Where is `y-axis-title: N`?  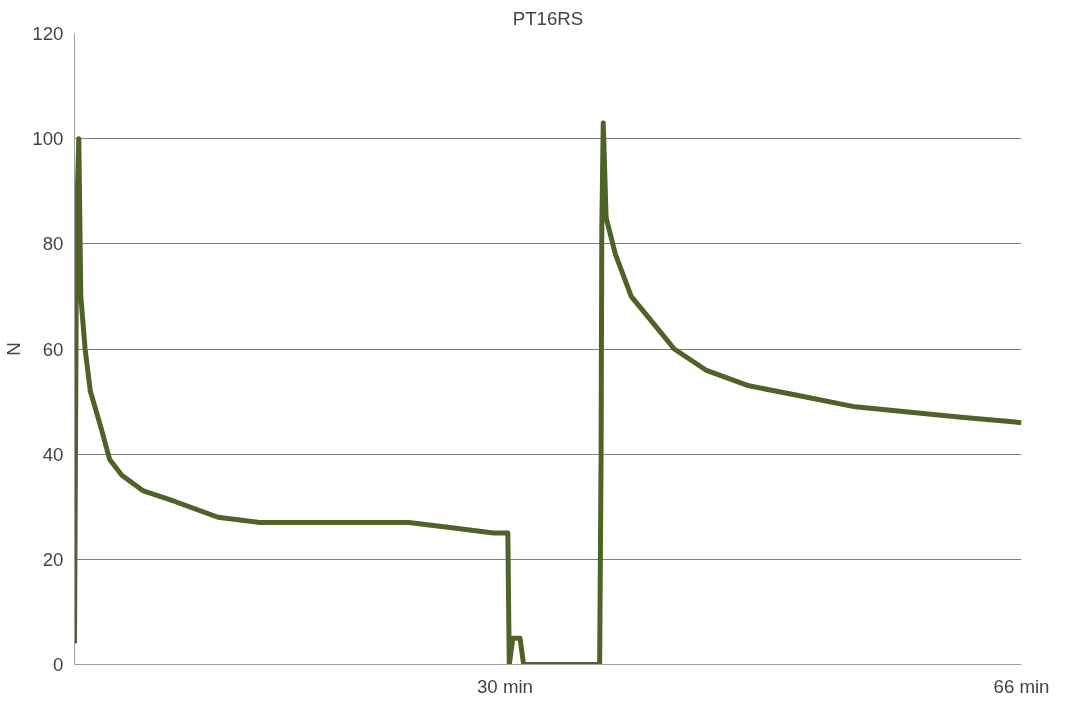 y-axis-title: N is located at coordinates (14, 349).